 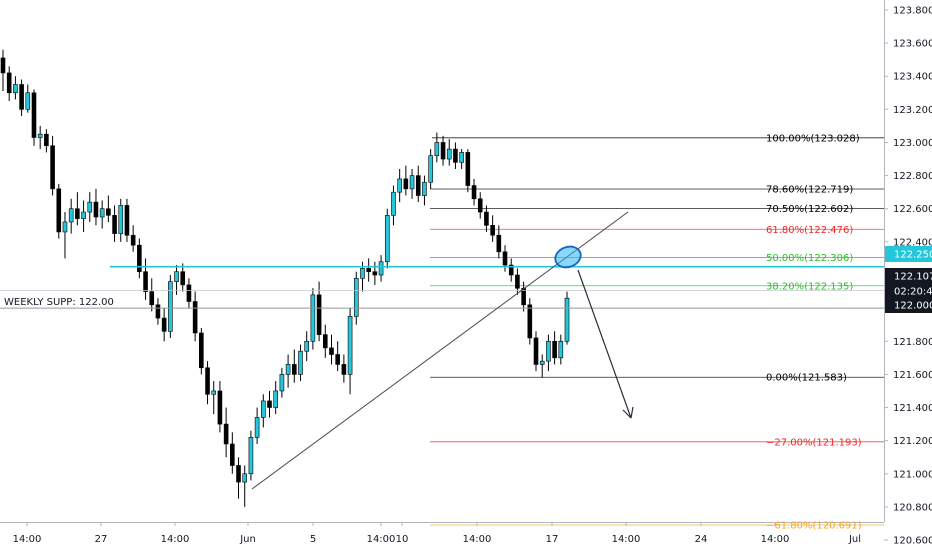 What do you see at coordinates (313, 539) in the screenshot?
I see `x-tick-label: 5` at bounding box center [313, 539].